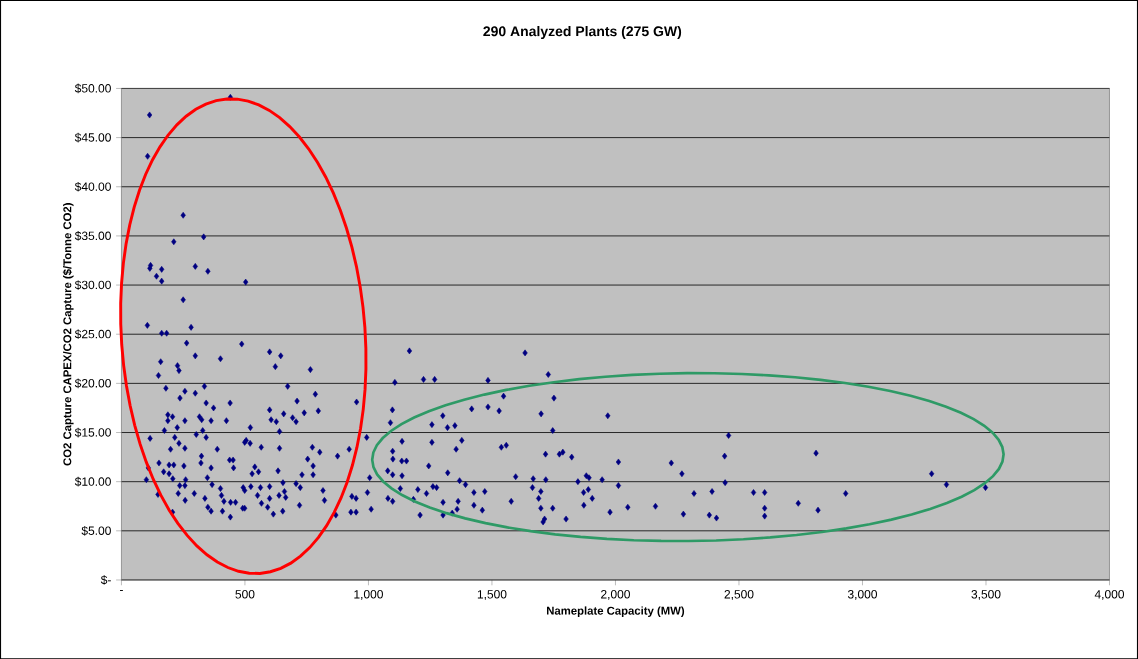 The width and height of the screenshot is (1138, 659). What do you see at coordinates (245, 594) in the screenshot?
I see `x-tick-label: 500` at bounding box center [245, 594].